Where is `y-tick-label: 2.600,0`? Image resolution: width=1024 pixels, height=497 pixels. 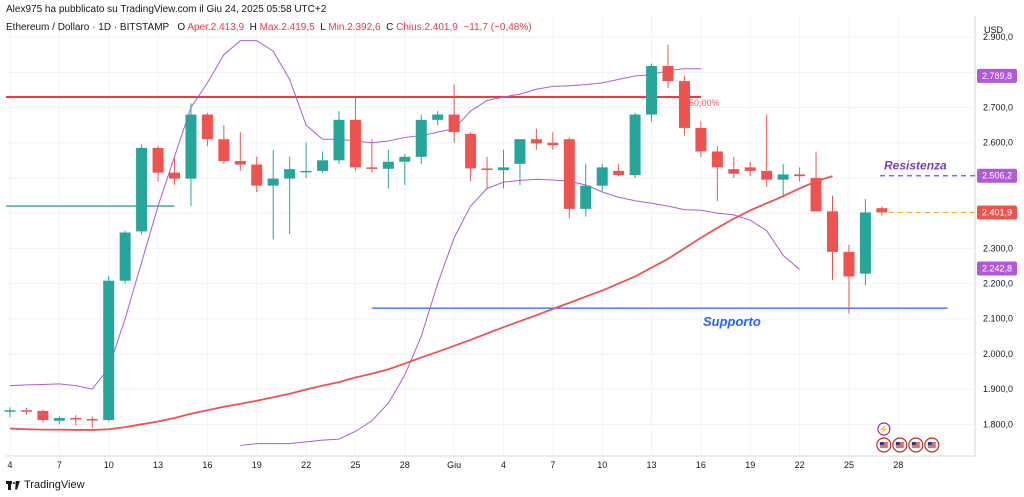
y-tick-label: 2.600,0 is located at coordinates (998, 143).